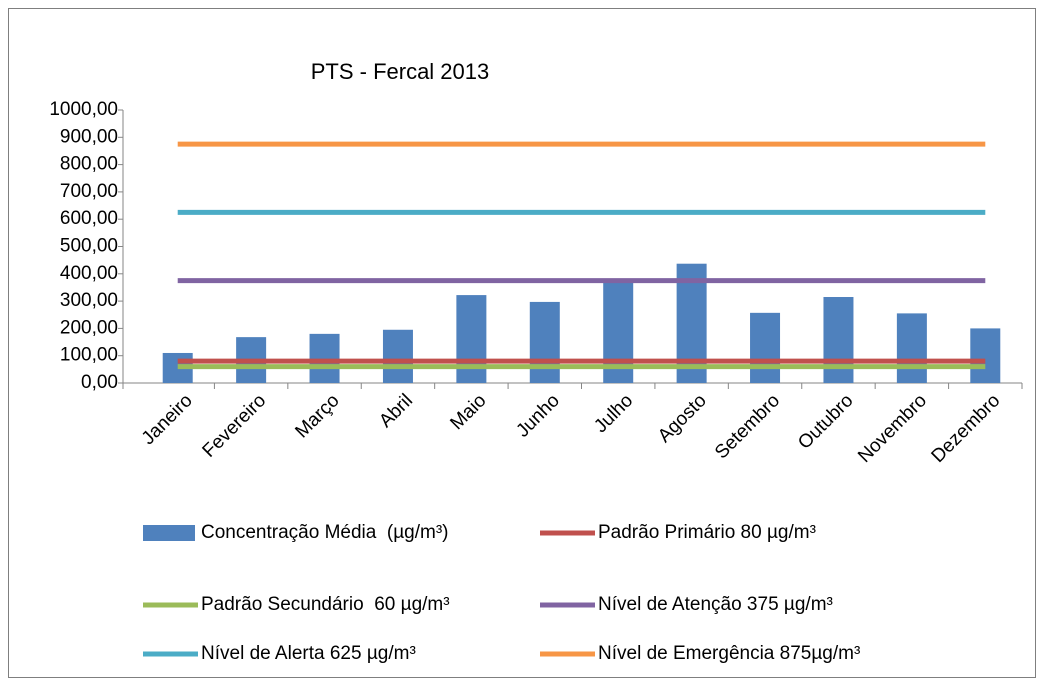 This screenshot has width=1044, height=686. I want to click on legend-label: Concentração Média (µg/m³), so click(324, 532).